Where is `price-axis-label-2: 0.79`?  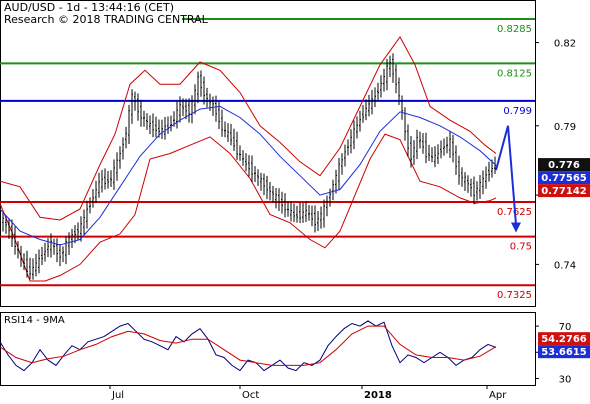
price-axis-label-2: 0.79 is located at coordinates (565, 127).